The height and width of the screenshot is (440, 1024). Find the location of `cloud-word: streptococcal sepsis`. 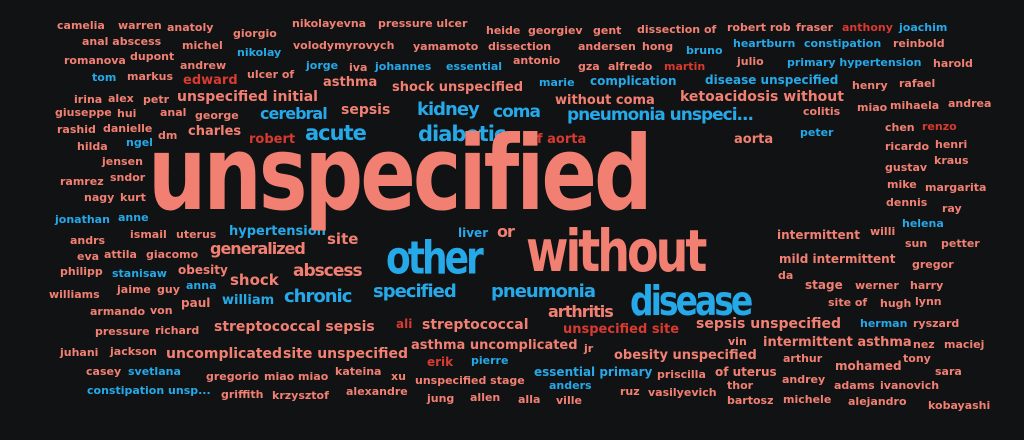

cloud-word: streptococcal sepsis is located at coordinates (294, 327).